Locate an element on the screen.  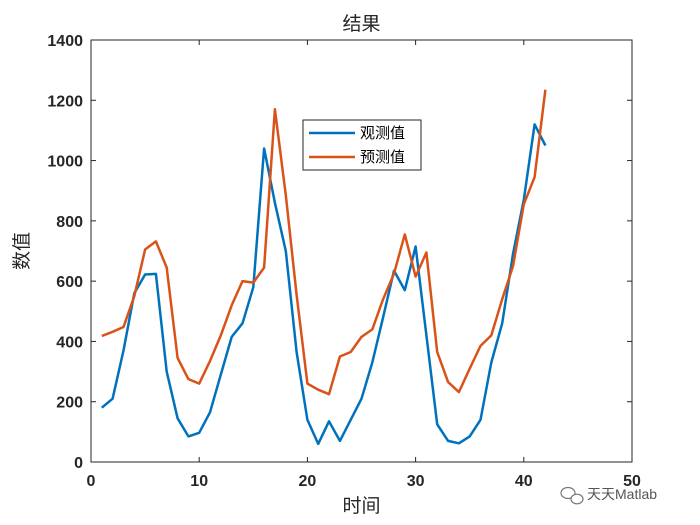
legend-label-observed: 观测值 is located at coordinates (382, 133).